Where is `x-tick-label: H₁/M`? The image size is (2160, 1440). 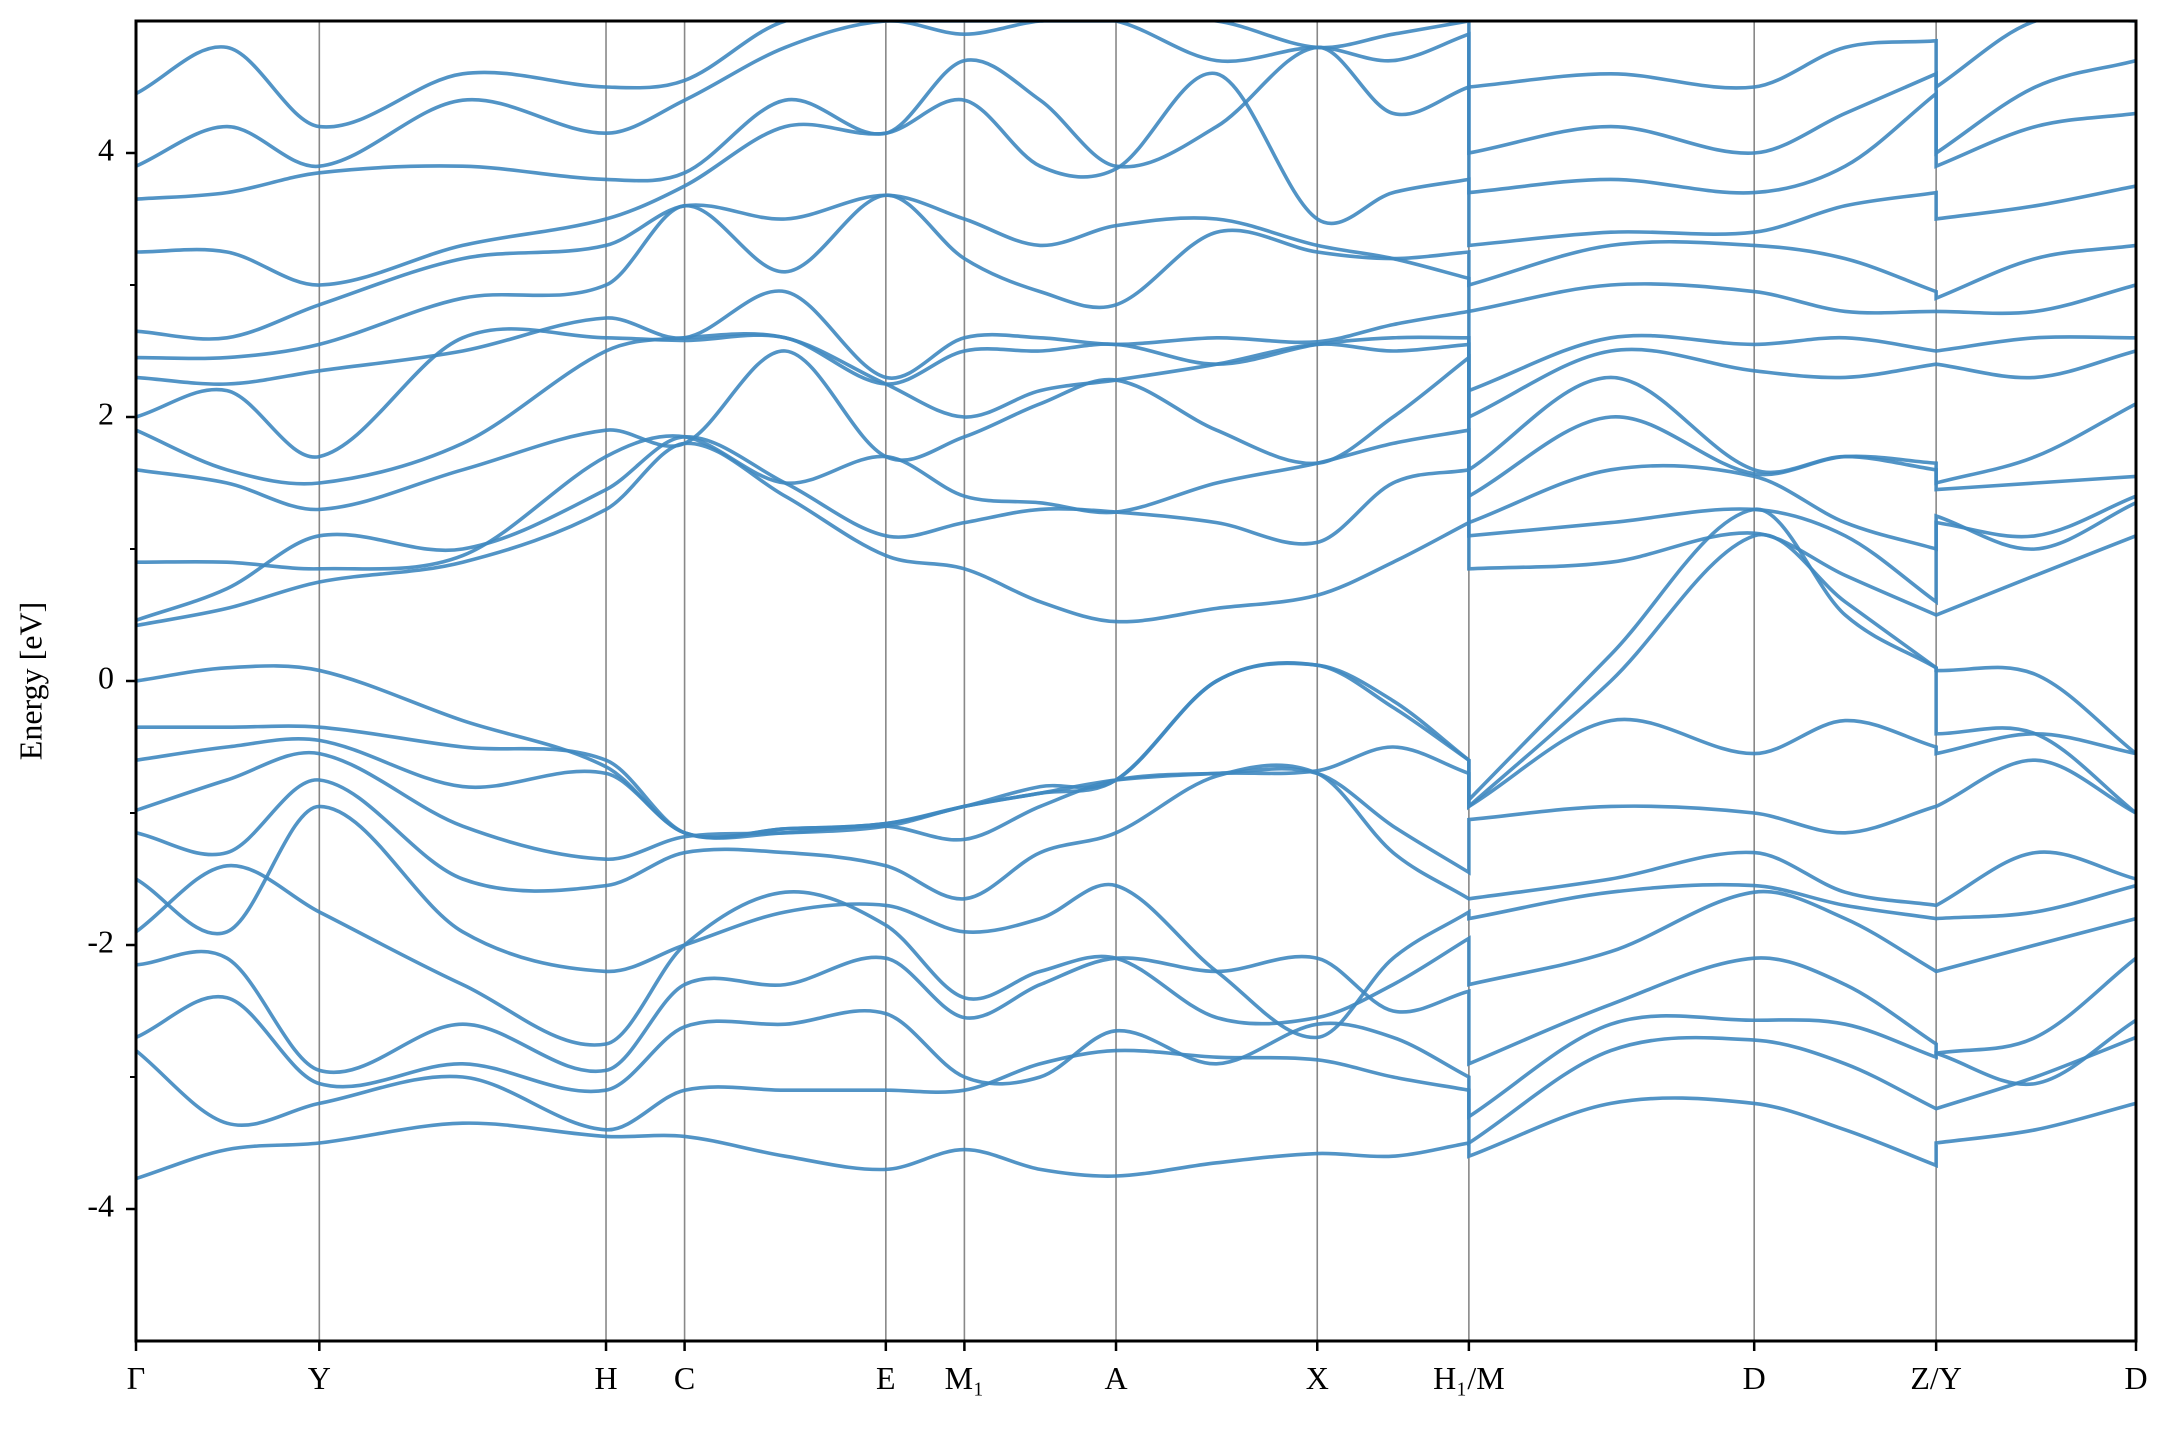 x-tick-label: H₁/M is located at coordinates (1469, 1378).